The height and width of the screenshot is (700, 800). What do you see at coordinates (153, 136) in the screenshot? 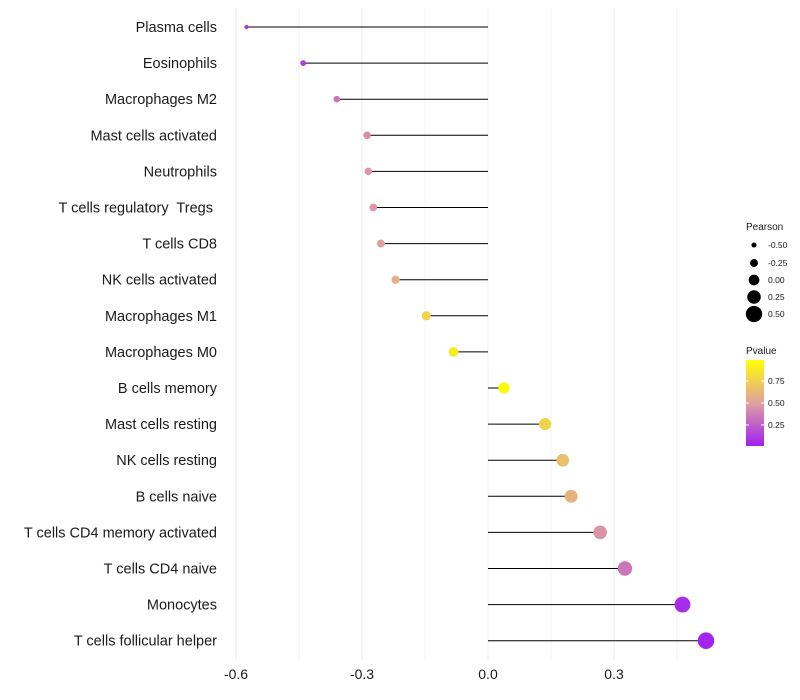
I see `category-label: Mast cells activated` at bounding box center [153, 136].